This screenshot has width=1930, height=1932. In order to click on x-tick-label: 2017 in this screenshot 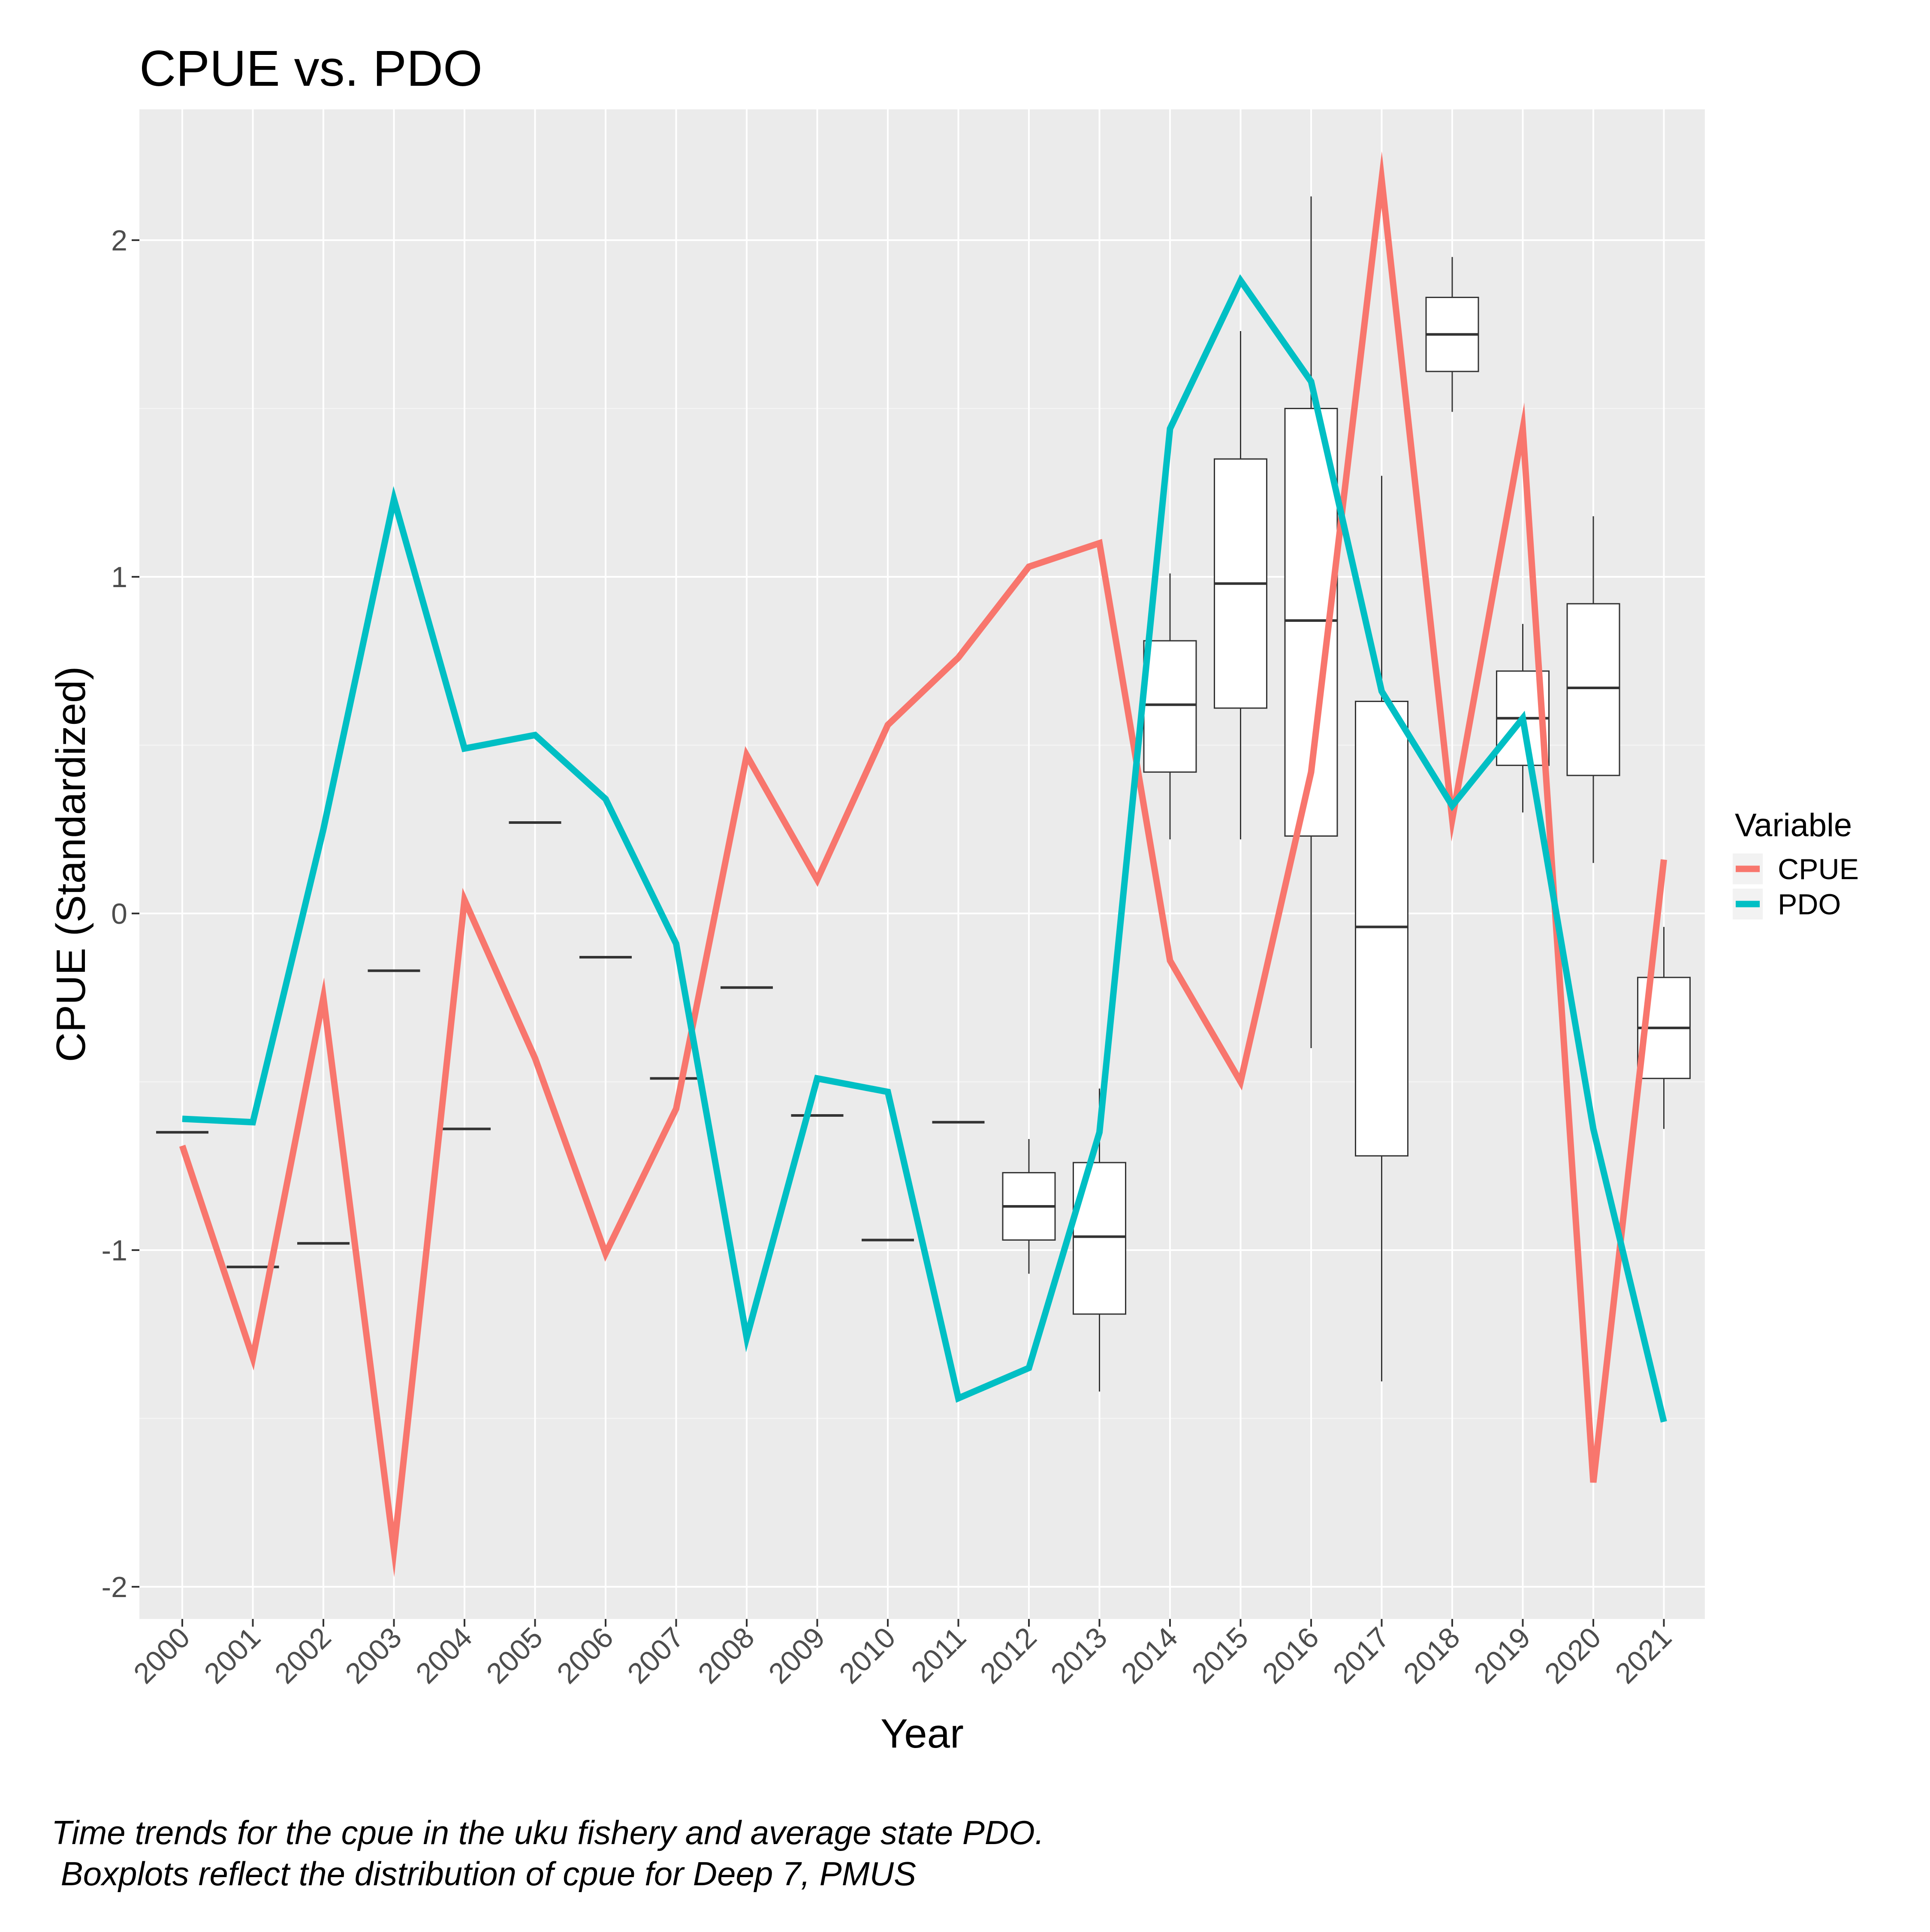, I will do `click(1361, 1656)`.